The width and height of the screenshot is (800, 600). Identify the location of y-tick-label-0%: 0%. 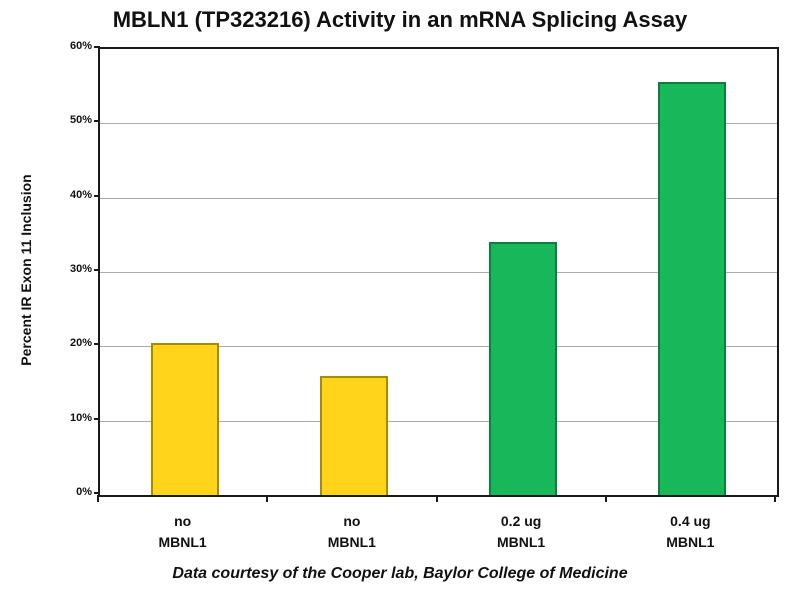
(84, 492).